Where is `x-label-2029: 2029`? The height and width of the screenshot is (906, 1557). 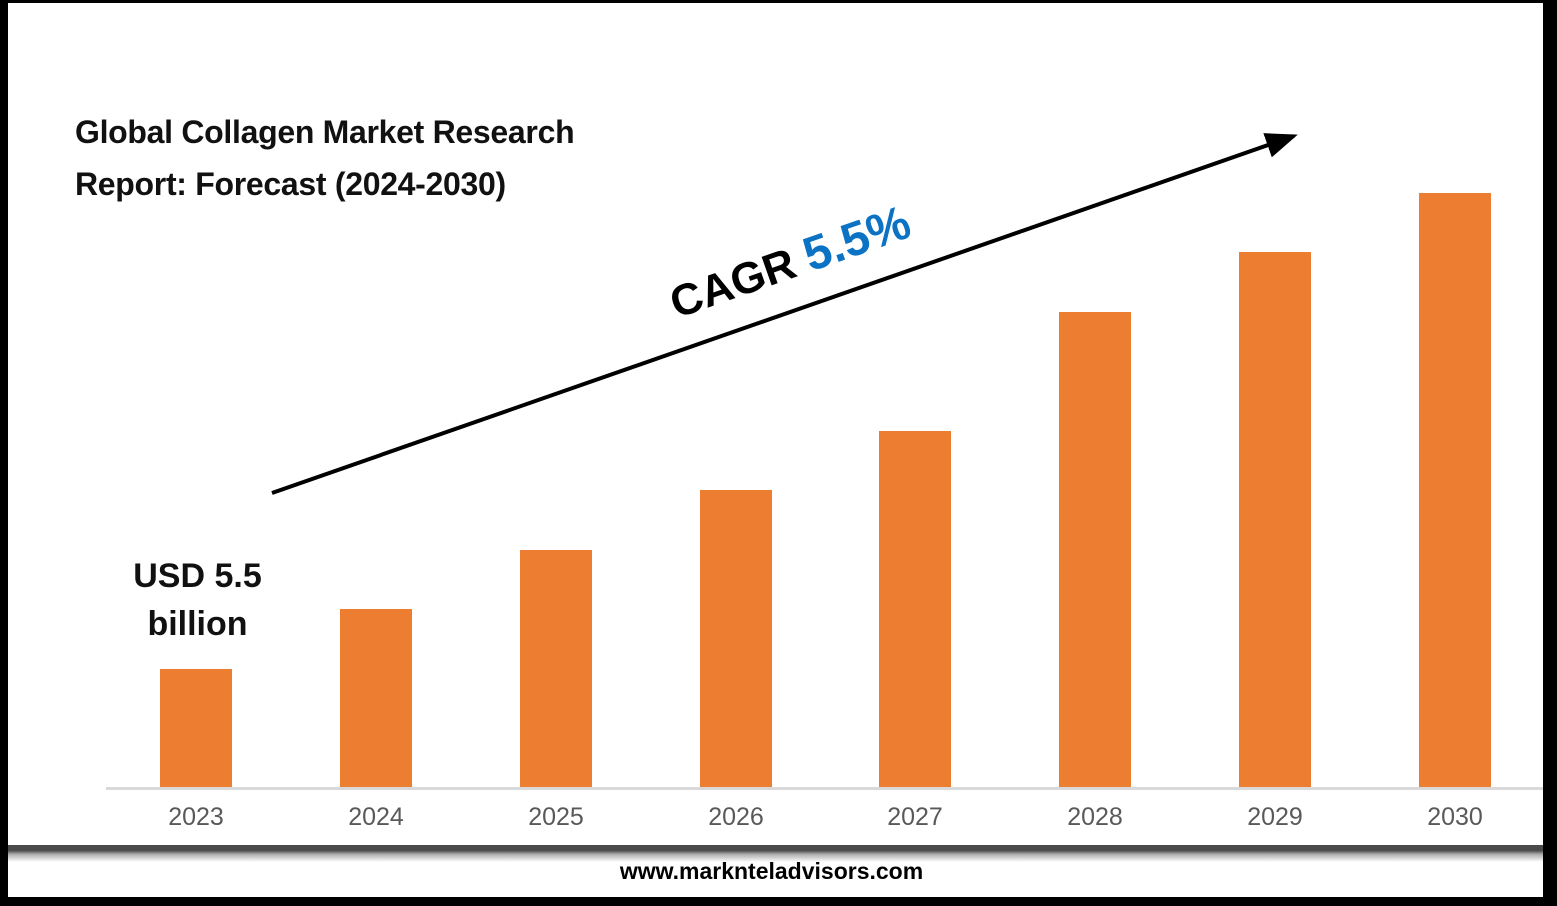
x-label-2029: 2029 is located at coordinates (1275, 817).